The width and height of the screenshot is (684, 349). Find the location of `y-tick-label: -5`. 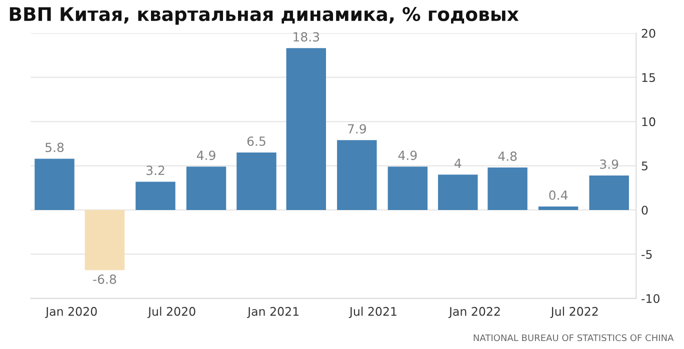

y-tick-label: -5 is located at coordinates (647, 254).